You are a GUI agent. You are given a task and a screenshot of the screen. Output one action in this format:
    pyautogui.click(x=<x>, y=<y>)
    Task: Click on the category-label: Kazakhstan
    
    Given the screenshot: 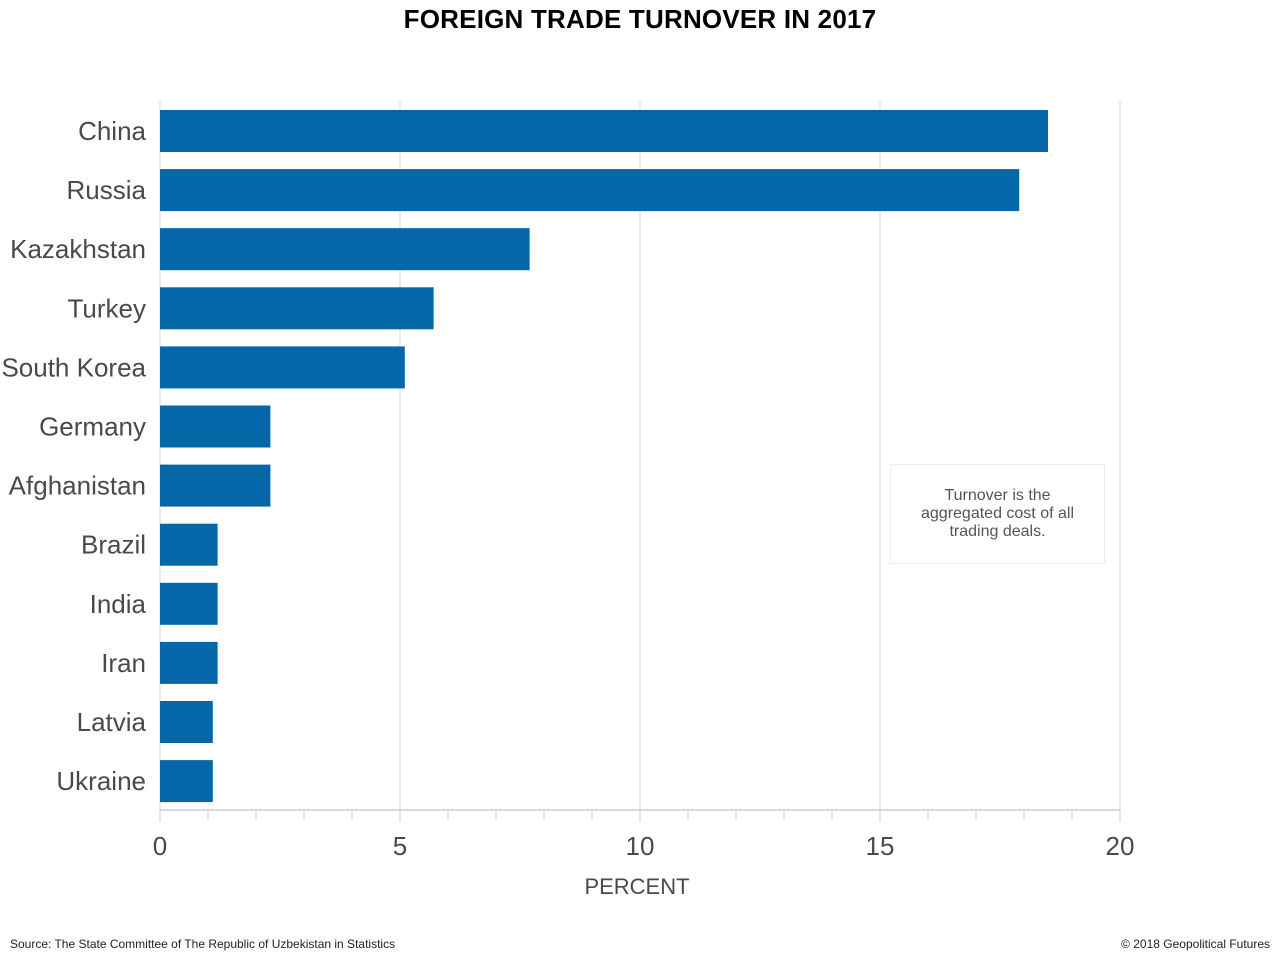 What is the action you would take?
    pyautogui.click(x=78, y=249)
    